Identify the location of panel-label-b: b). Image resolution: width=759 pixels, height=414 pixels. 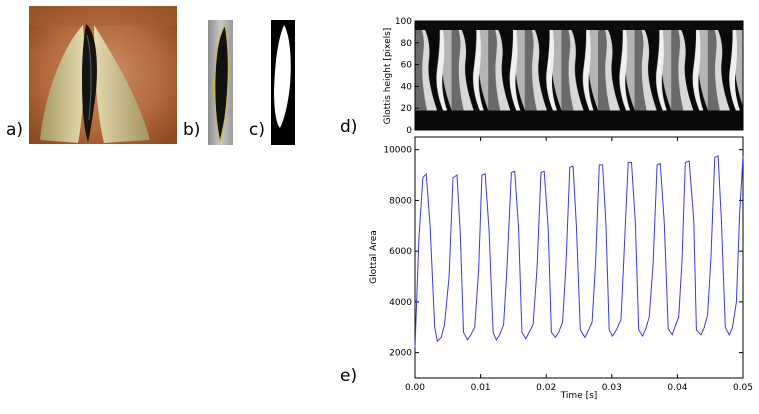
(192, 130).